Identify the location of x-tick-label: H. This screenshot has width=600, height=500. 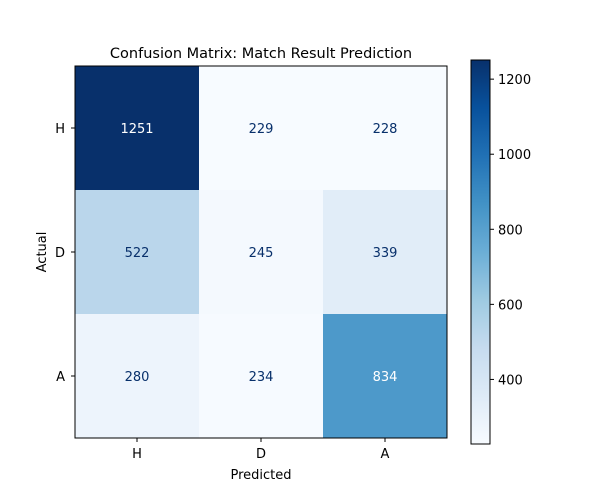
(137, 454).